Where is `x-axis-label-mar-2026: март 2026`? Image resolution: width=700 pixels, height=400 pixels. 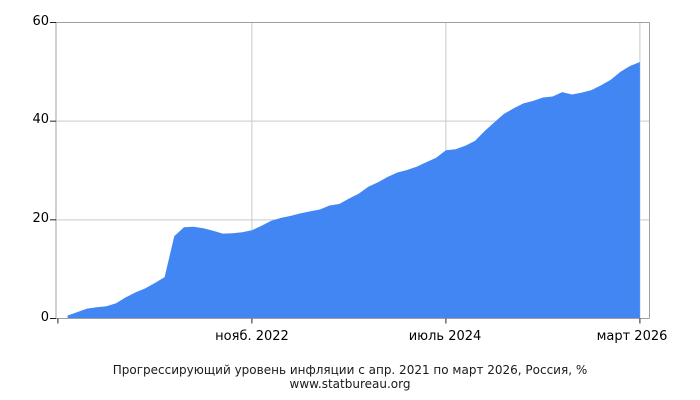
x-axis-label-mar-2026: март 2026 is located at coordinates (632, 336).